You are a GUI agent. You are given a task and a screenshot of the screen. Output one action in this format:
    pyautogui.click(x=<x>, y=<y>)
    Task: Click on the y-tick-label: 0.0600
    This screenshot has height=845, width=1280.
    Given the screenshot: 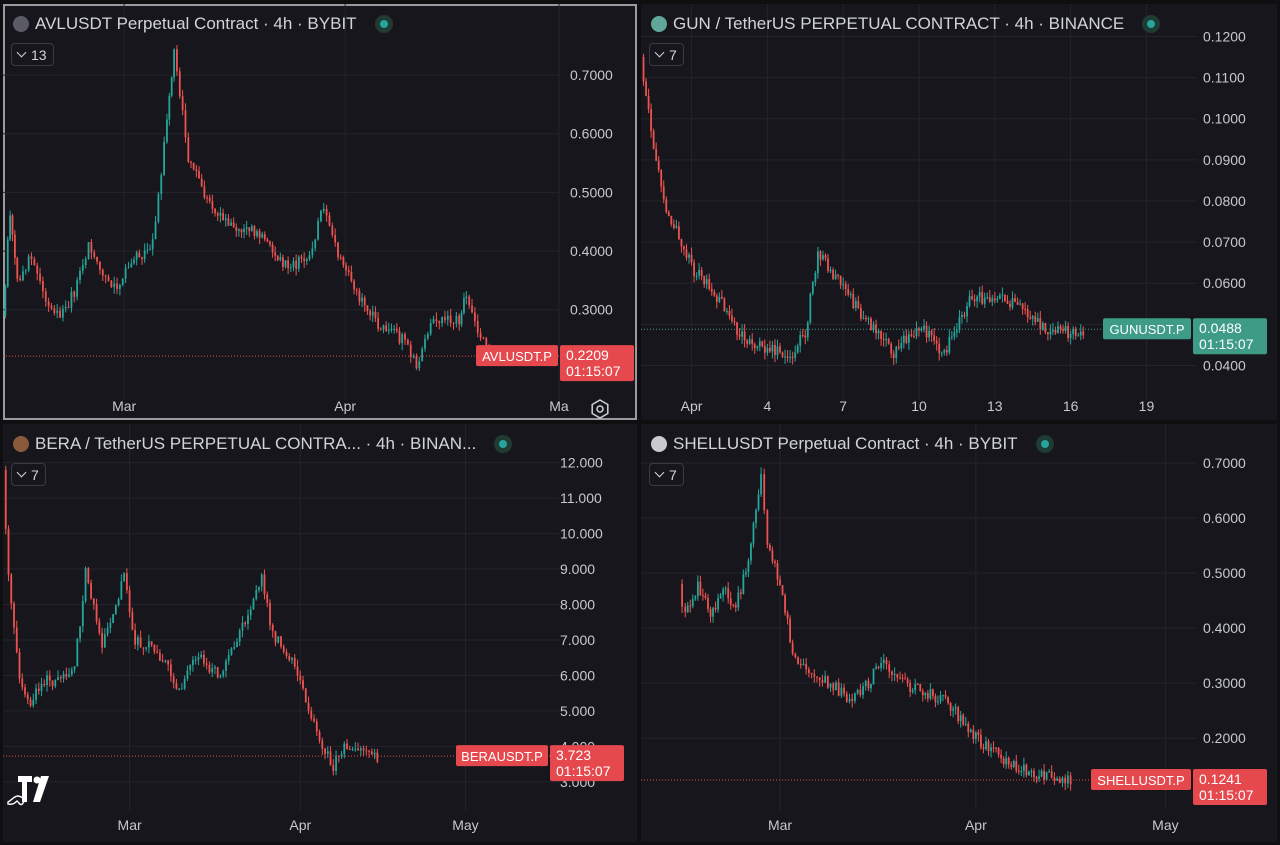 What is the action you would take?
    pyautogui.click(x=1224, y=283)
    